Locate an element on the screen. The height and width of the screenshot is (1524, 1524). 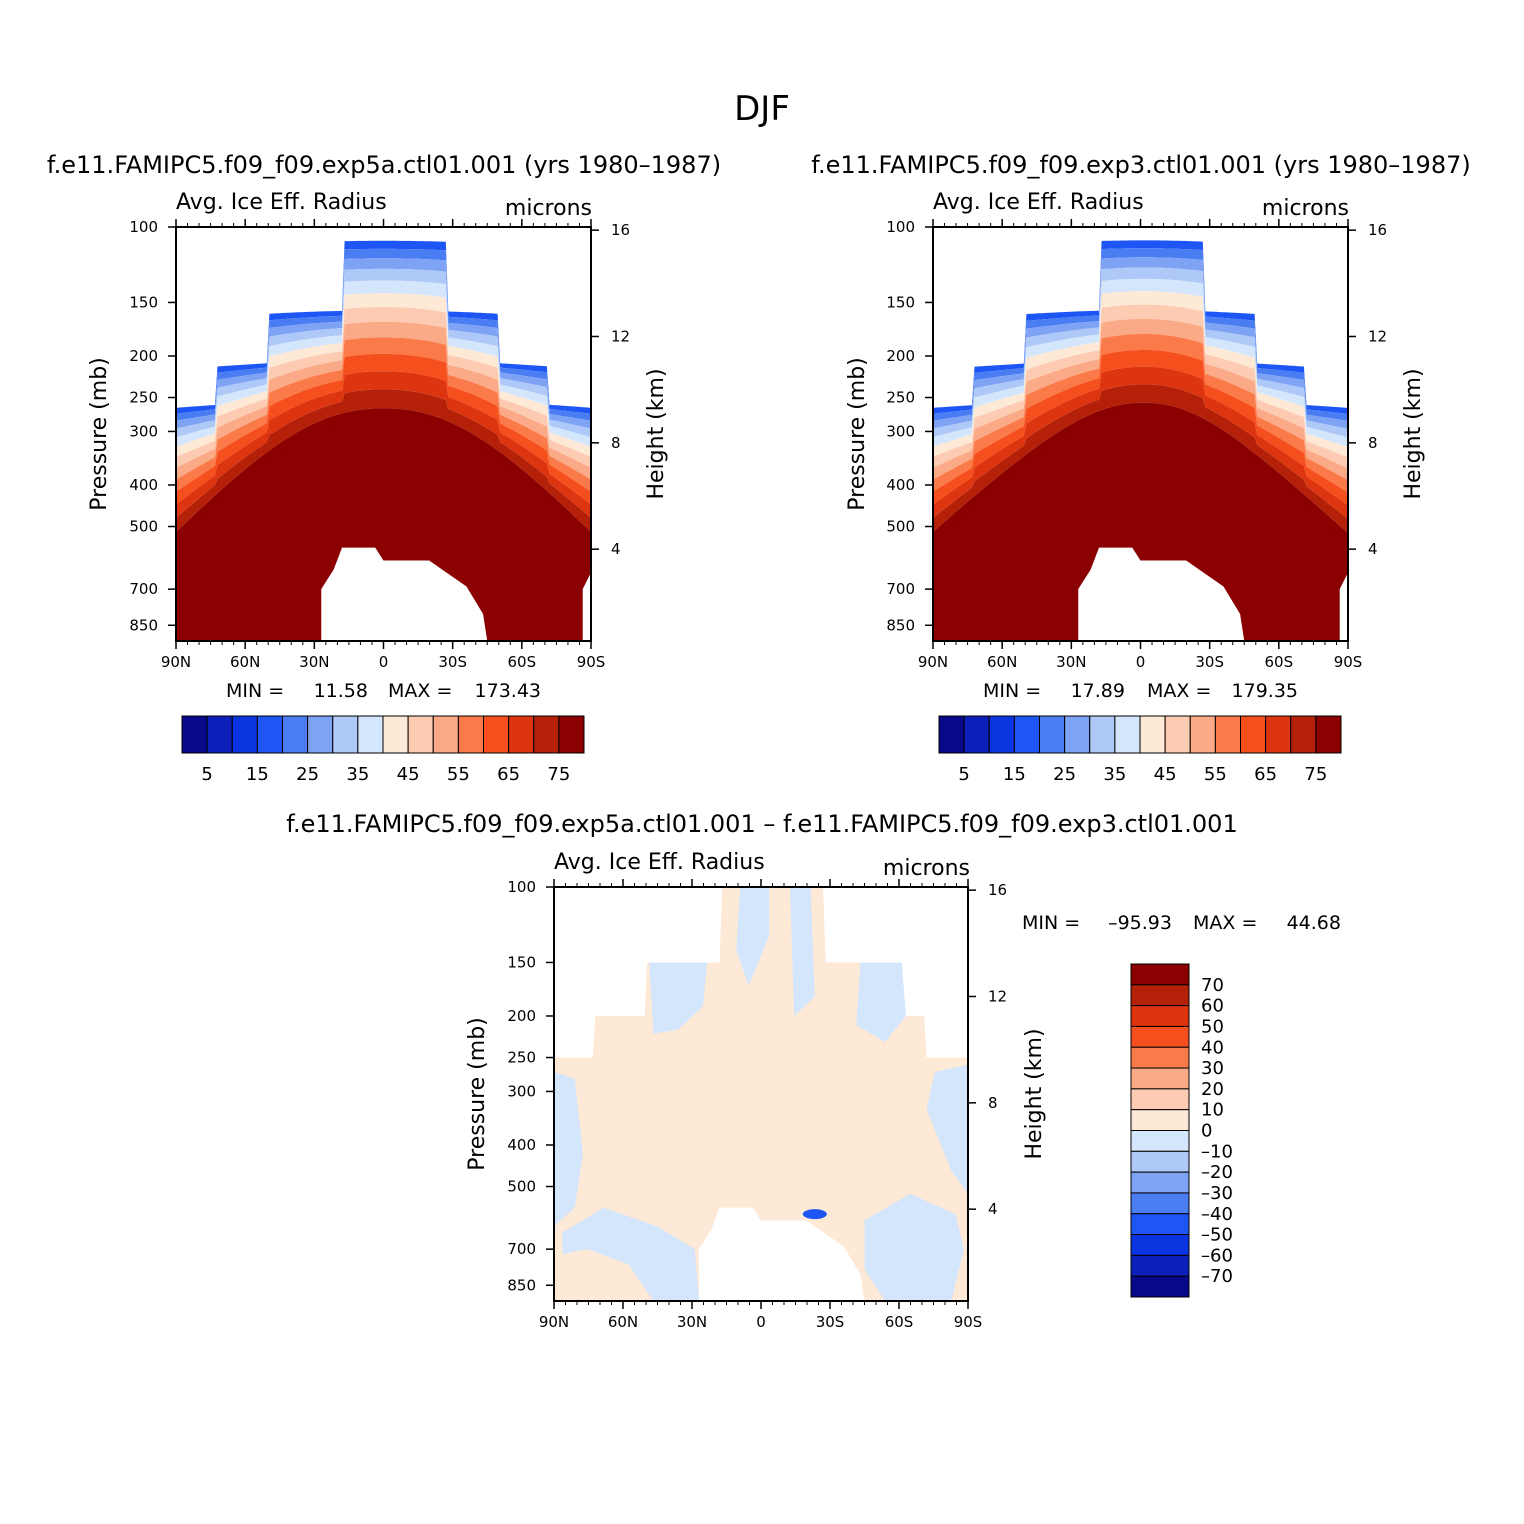
diff-min-label: MIN = is located at coordinates (1051, 923).